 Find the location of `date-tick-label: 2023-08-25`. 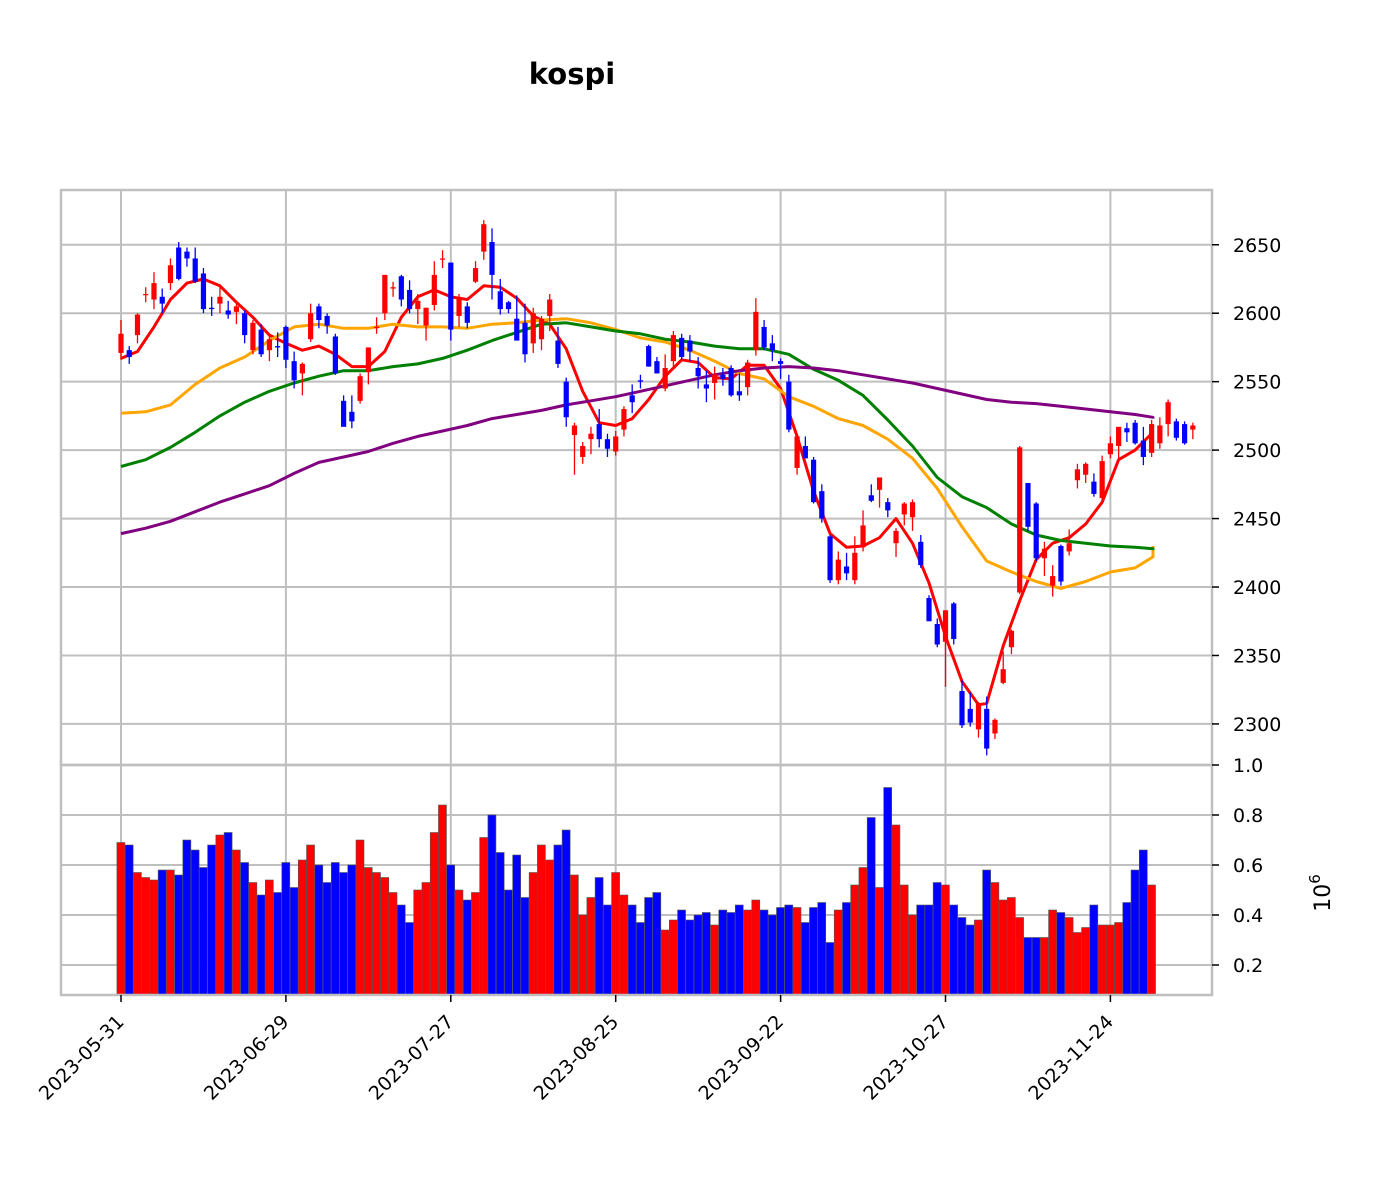

date-tick-label: 2023-08-25 is located at coordinates (577, 1058).